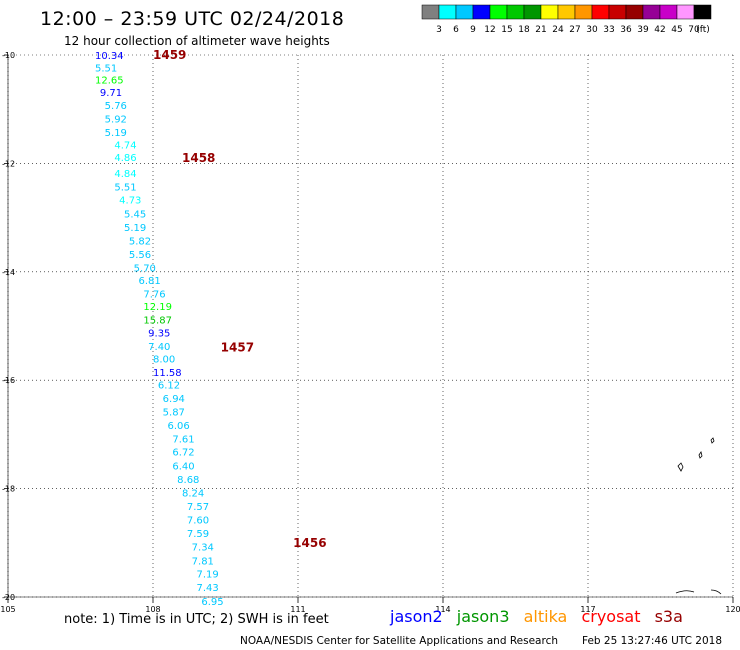  I want to click on latitude-tick-label: -14, so click(8, 272).